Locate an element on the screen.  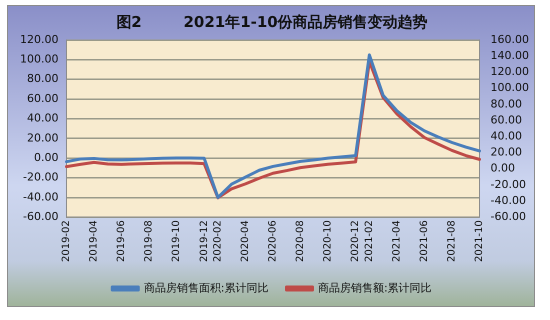
y-tick-label: -20.00 is located at coordinates (40, 177).